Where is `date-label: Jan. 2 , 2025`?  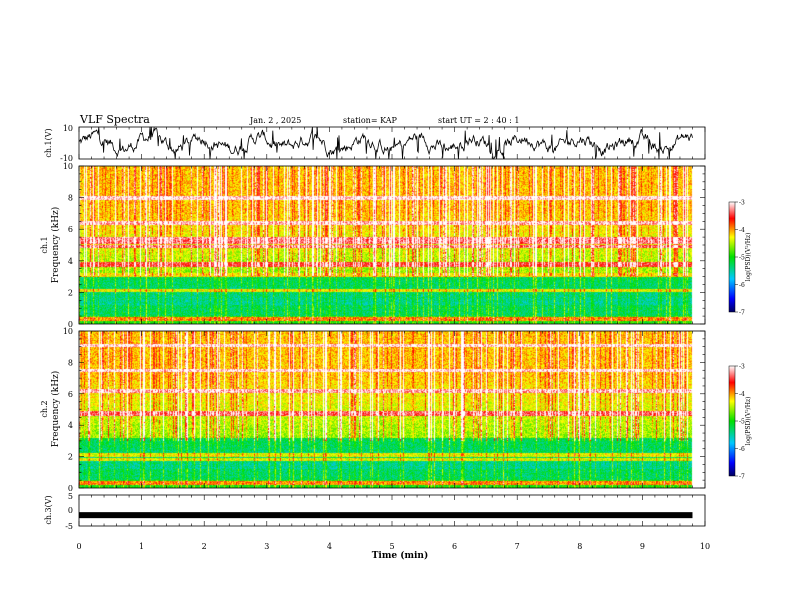 date-label: Jan. 2 , 2025 is located at coordinates (275, 120).